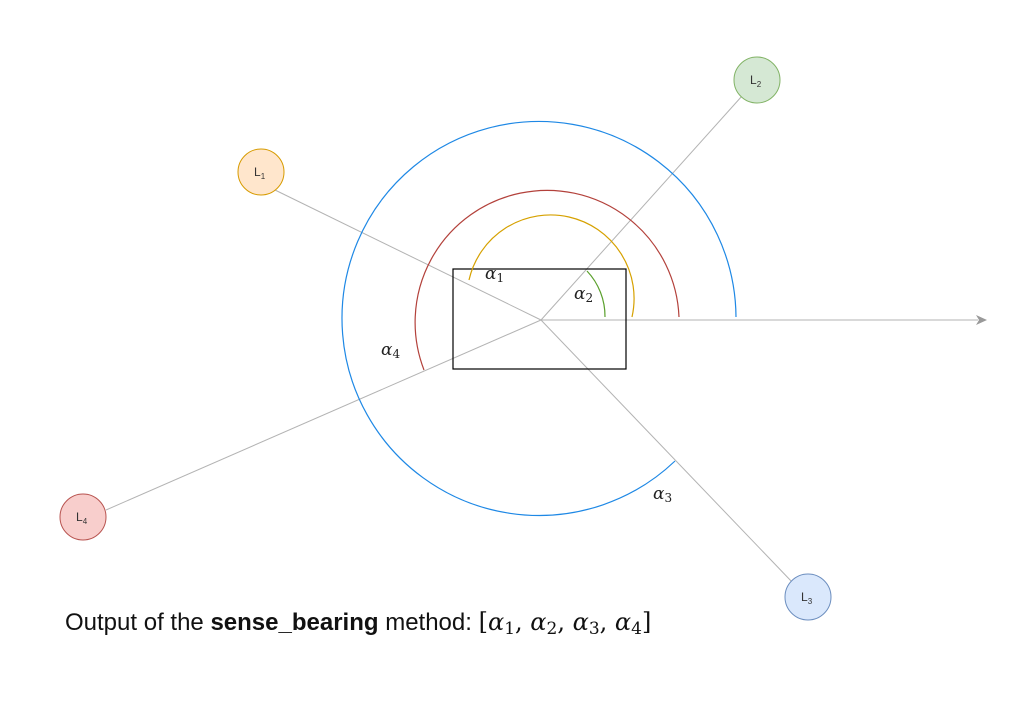 The width and height of the screenshot is (1017, 707). What do you see at coordinates (494, 274) in the screenshot?
I see `angle-label-alpha-1: α1` at bounding box center [494, 274].